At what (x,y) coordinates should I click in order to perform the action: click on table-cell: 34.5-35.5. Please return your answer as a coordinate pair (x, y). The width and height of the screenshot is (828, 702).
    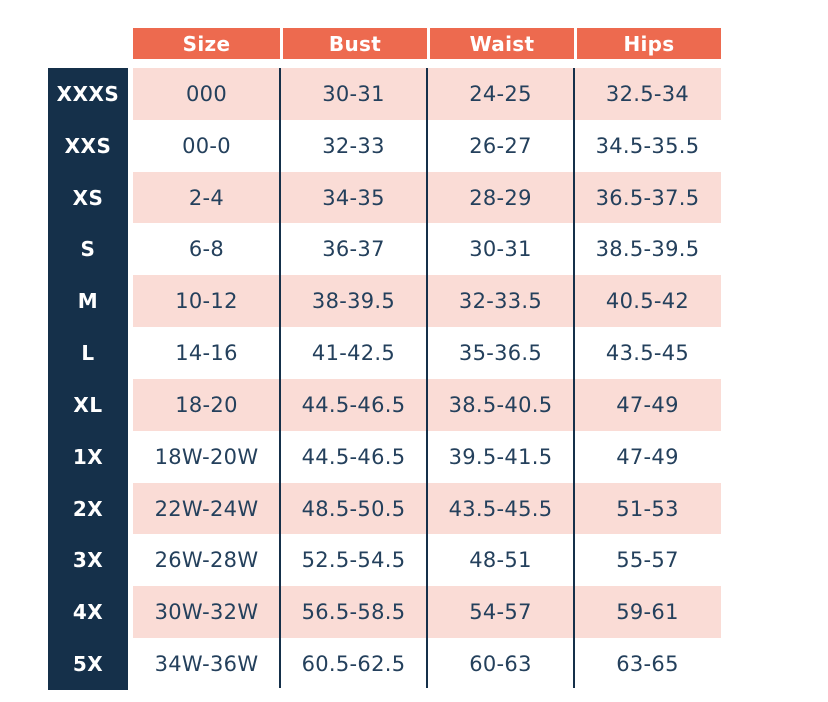
    Looking at the image, I should click on (647, 145).